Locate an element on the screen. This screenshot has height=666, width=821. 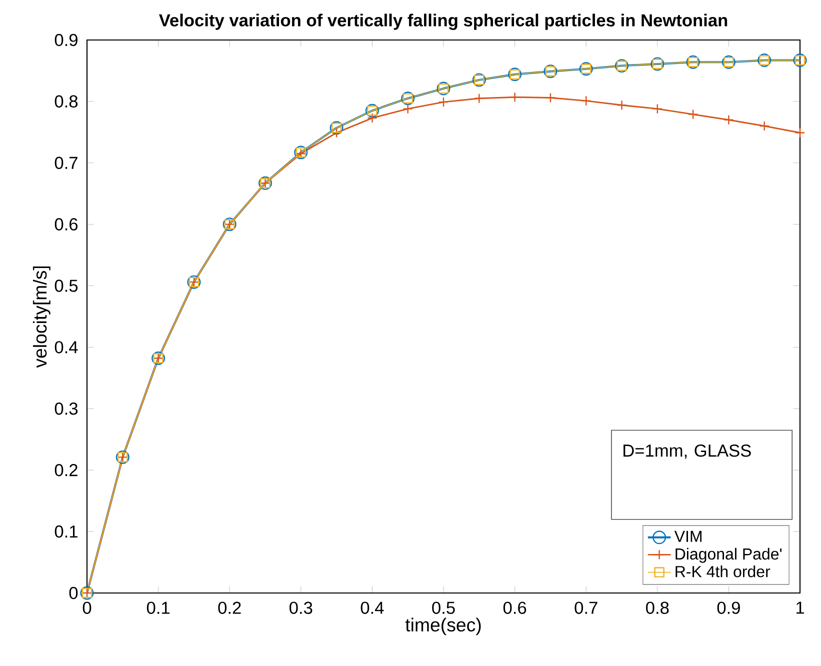
y-tick-label: 0.6 is located at coordinates (66, 224).